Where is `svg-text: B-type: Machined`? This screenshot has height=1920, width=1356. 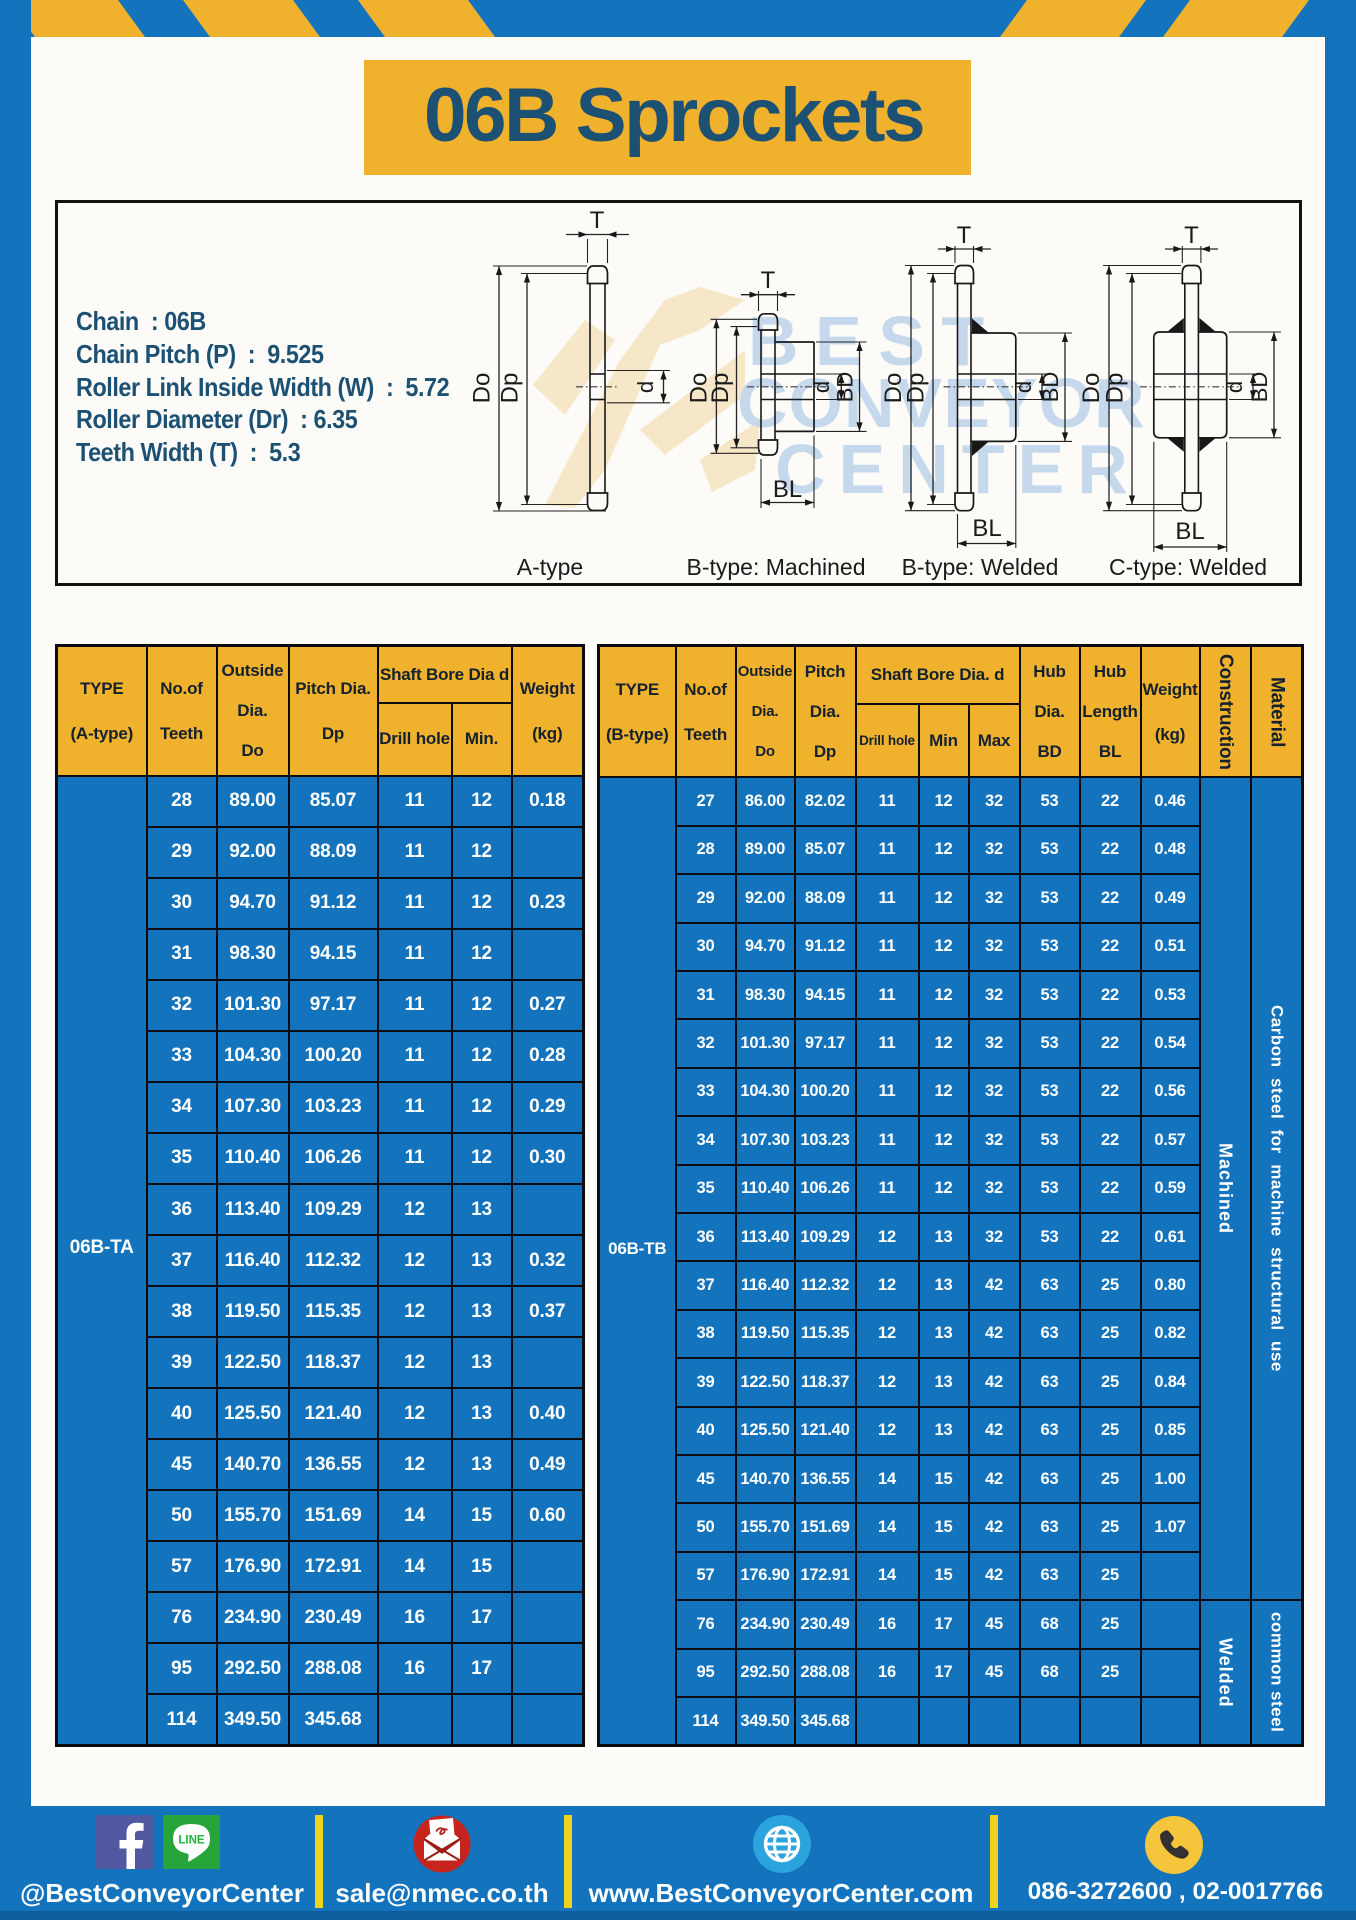
svg-text: B-type: Machined is located at coordinates (776, 567).